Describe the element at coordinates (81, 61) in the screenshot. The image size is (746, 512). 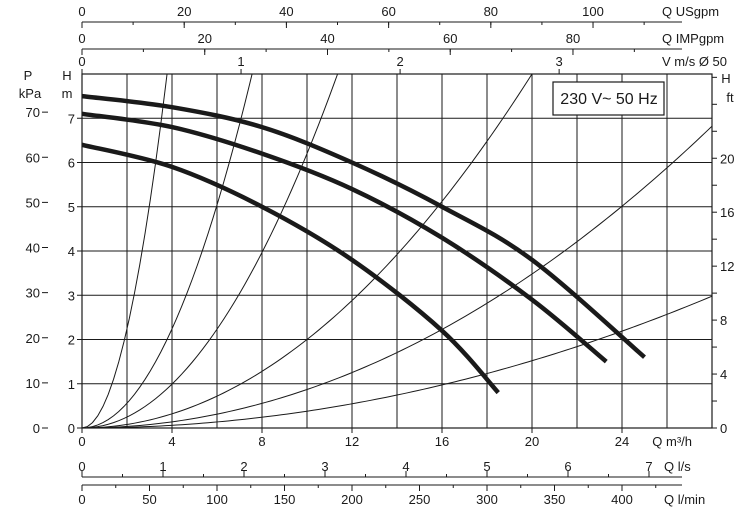
I see `velocity-tick-label: 0` at that location.